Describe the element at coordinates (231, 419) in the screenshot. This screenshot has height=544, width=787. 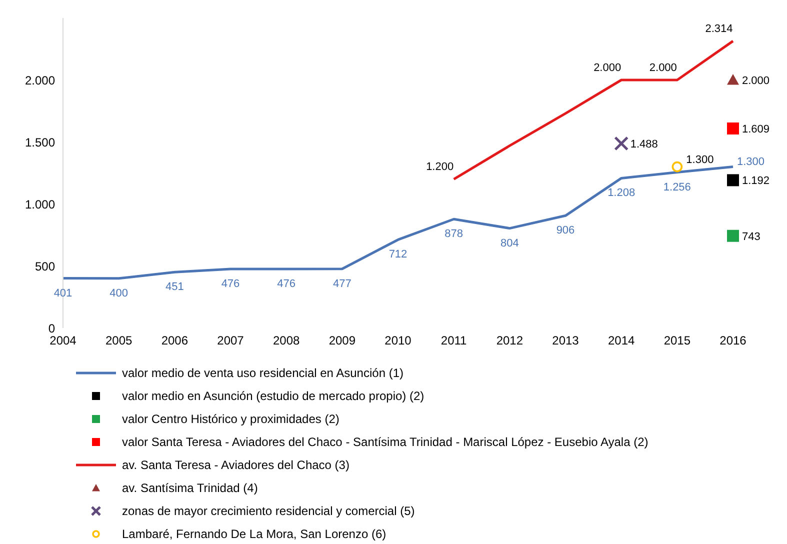
I see `legend-label: valor Centro Histórico y proximidades (2)` at that location.